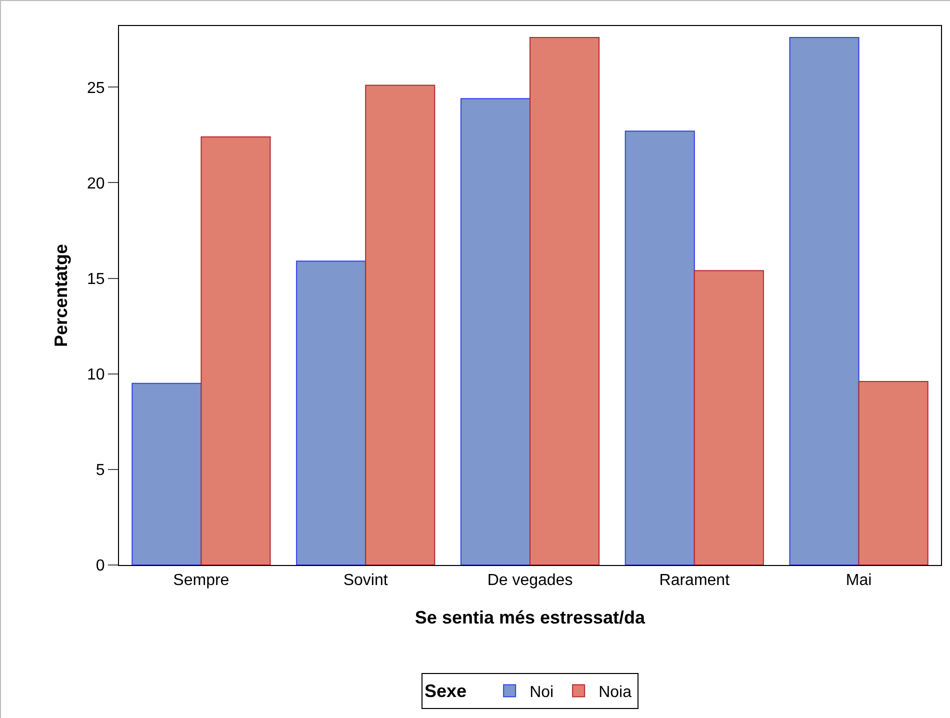 Image resolution: width=950 pixels, height=718 pixels. I want to click on x-tick-label: De vegades, so click(530, 581).